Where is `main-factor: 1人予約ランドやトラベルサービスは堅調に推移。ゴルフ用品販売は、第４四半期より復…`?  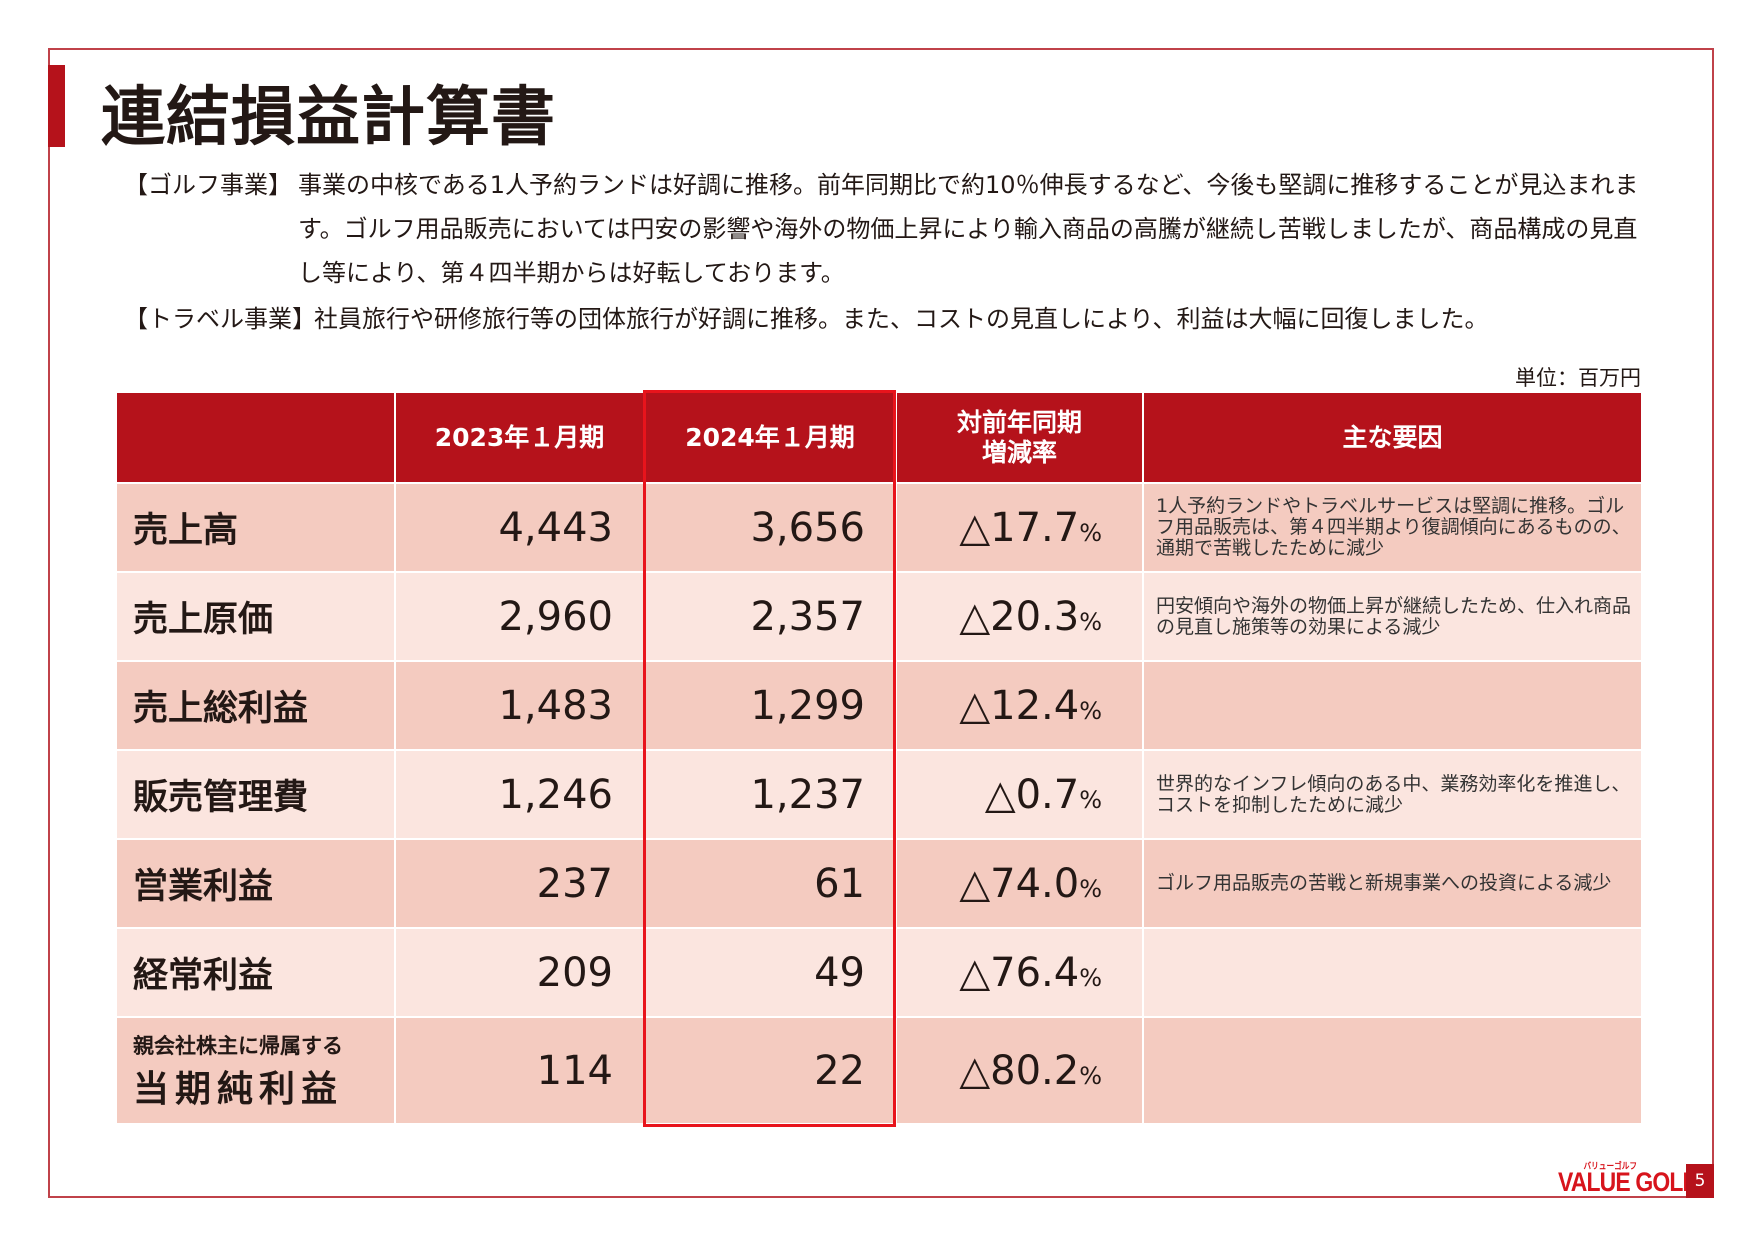 main-factor: 1人予約ランドやトラベルサービスは堅調に推移。ゴルフ用品販売は、第４四半期より復… is located at coordinates (1392, 527).